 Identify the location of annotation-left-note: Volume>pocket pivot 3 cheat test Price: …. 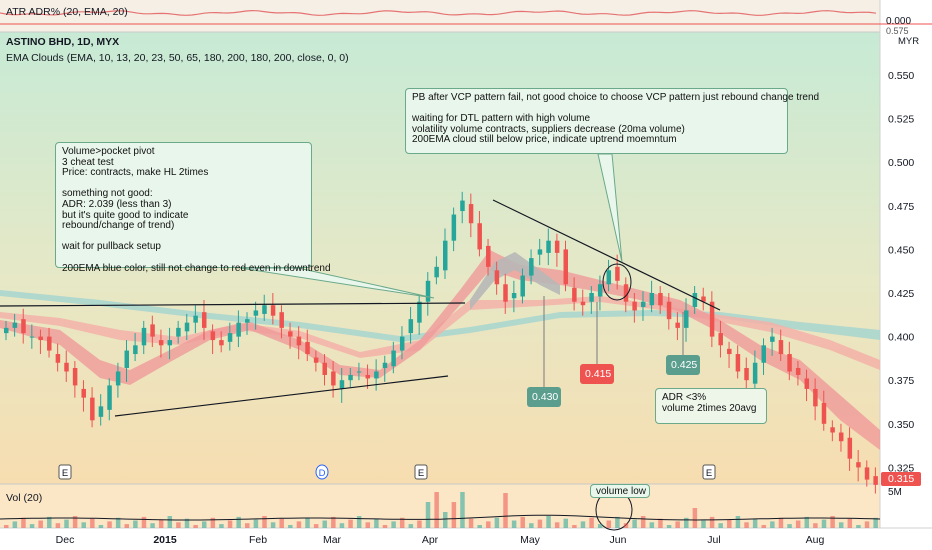
(193, 207).